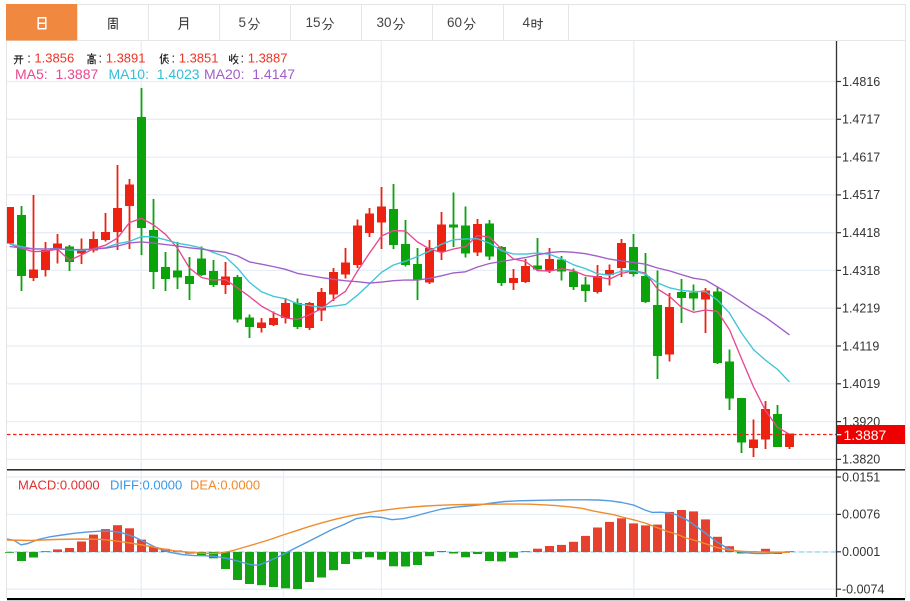 This screenshot has width=910, height=601. Describe the element at coordinates (861, 271) in the screenshot. I see `svg-text: 1.4318` at that location.